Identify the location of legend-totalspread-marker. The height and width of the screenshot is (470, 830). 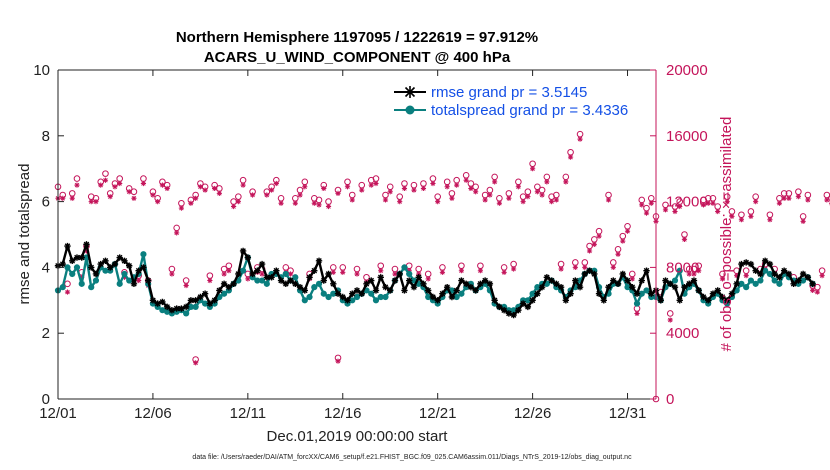
(410, 110).